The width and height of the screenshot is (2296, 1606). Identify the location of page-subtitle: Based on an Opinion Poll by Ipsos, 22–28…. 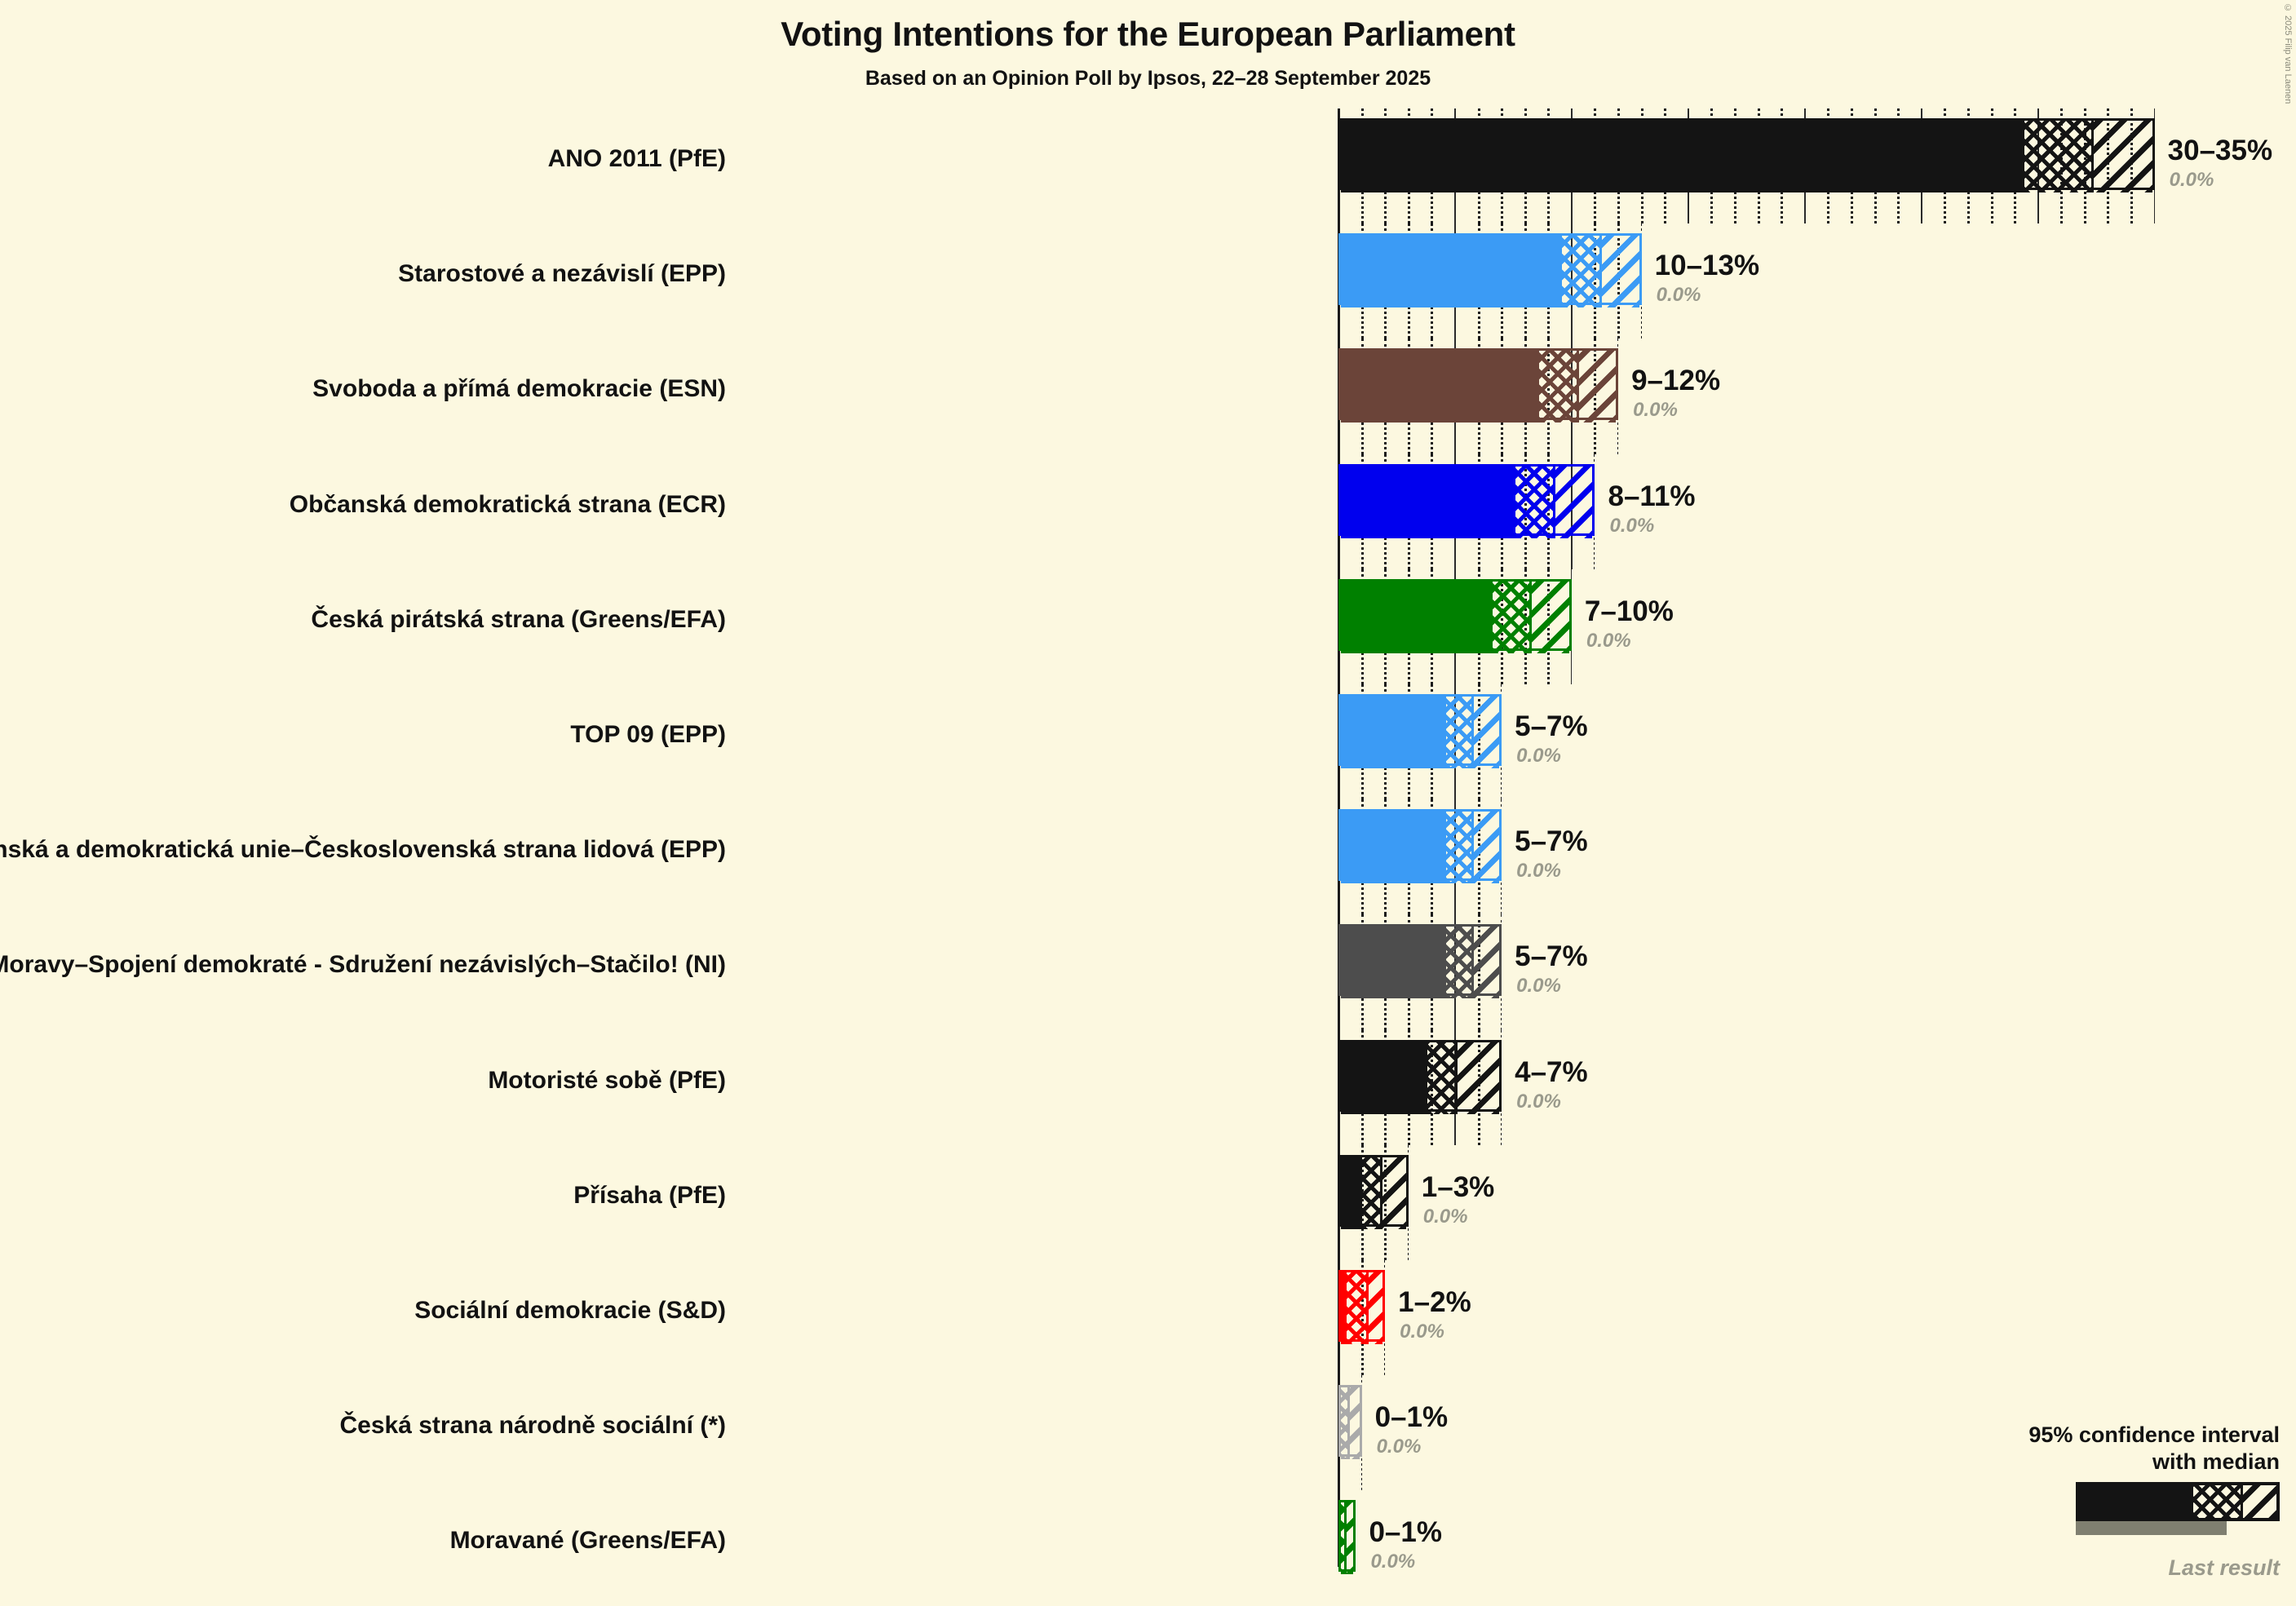
(1148, 78).